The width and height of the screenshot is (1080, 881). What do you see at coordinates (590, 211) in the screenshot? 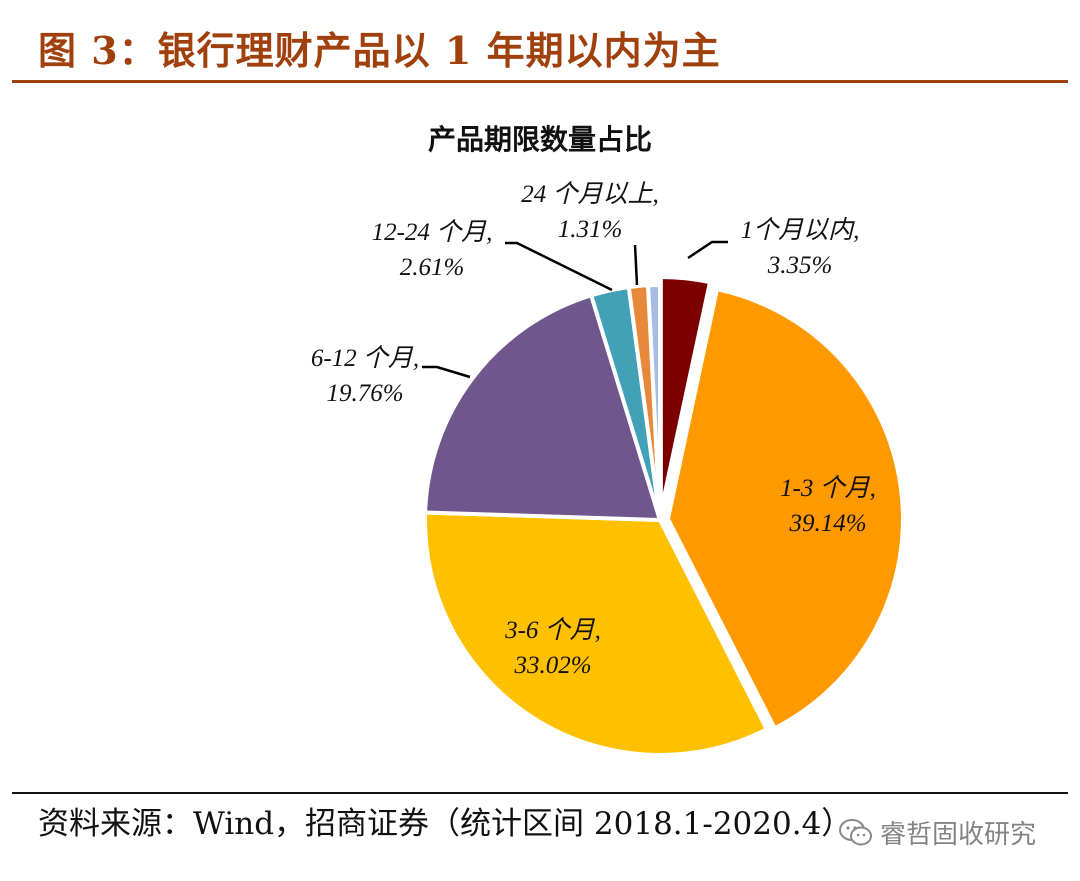
I see `slice-label: 24 个月以上, 1.31%` at bounding box center [590, 211].